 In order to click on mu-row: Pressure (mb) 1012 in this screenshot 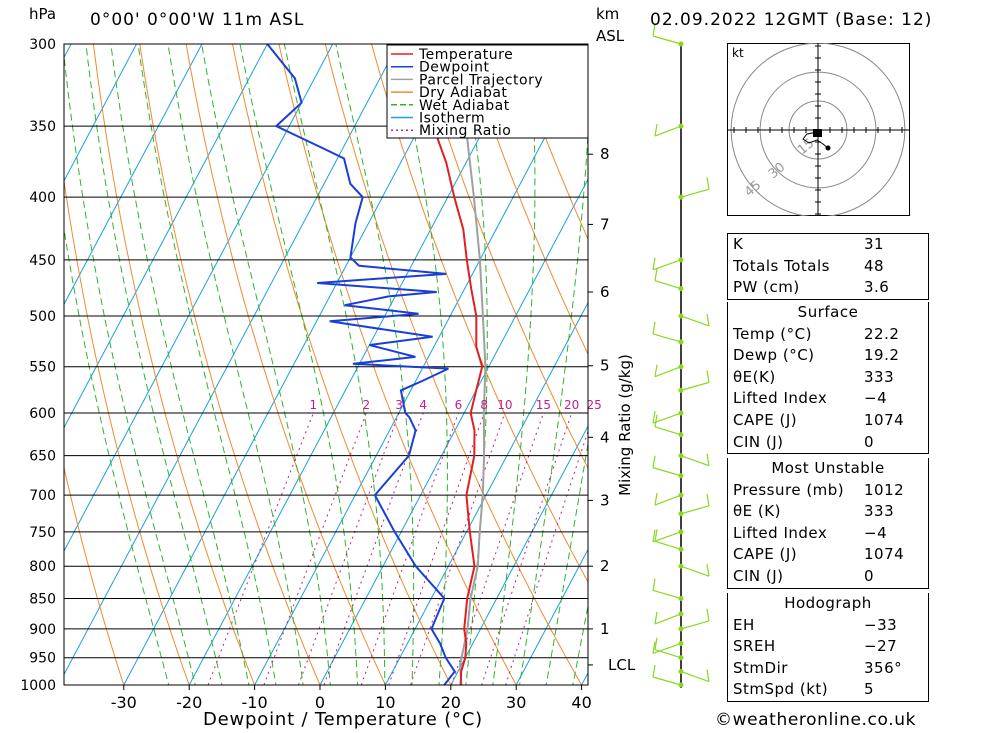, I will do `click(828, 491)`.